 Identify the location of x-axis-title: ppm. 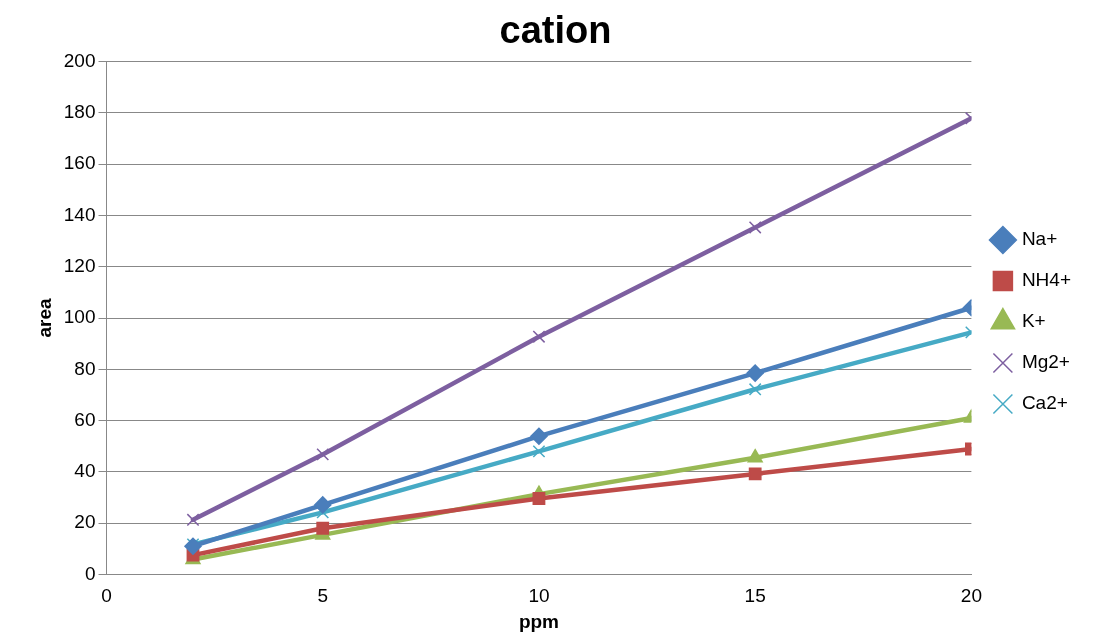
(538, 621).